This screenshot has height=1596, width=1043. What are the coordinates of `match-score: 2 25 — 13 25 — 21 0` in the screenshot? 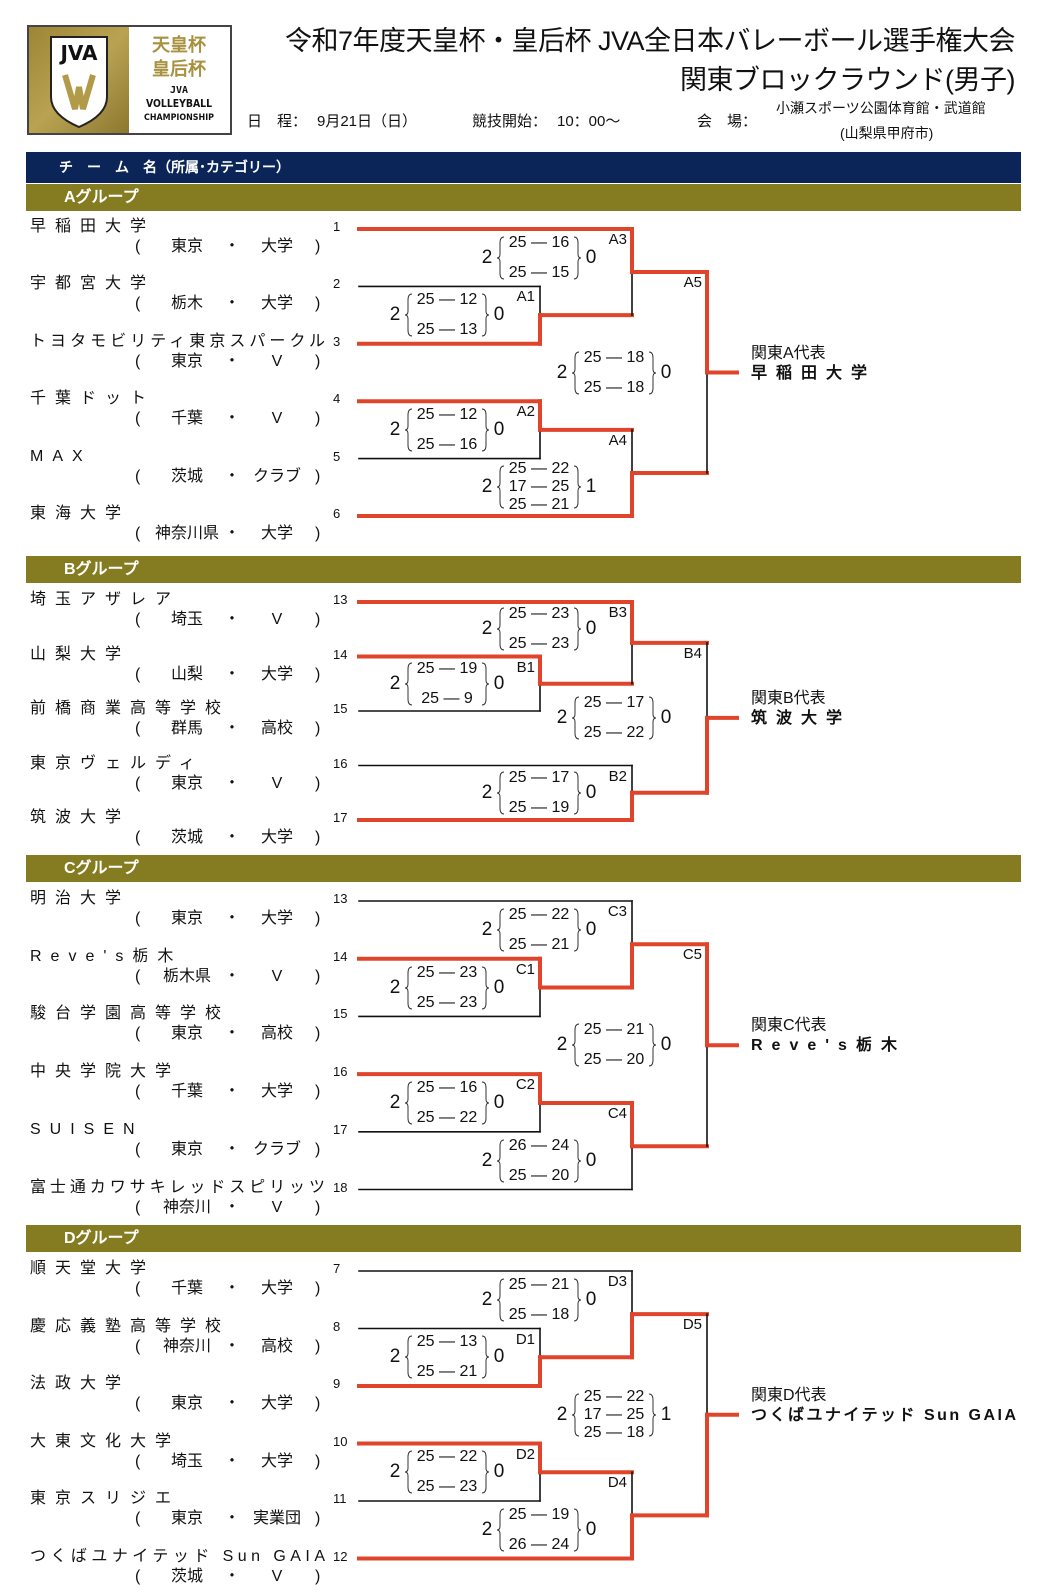 It's located at (447, 1357).